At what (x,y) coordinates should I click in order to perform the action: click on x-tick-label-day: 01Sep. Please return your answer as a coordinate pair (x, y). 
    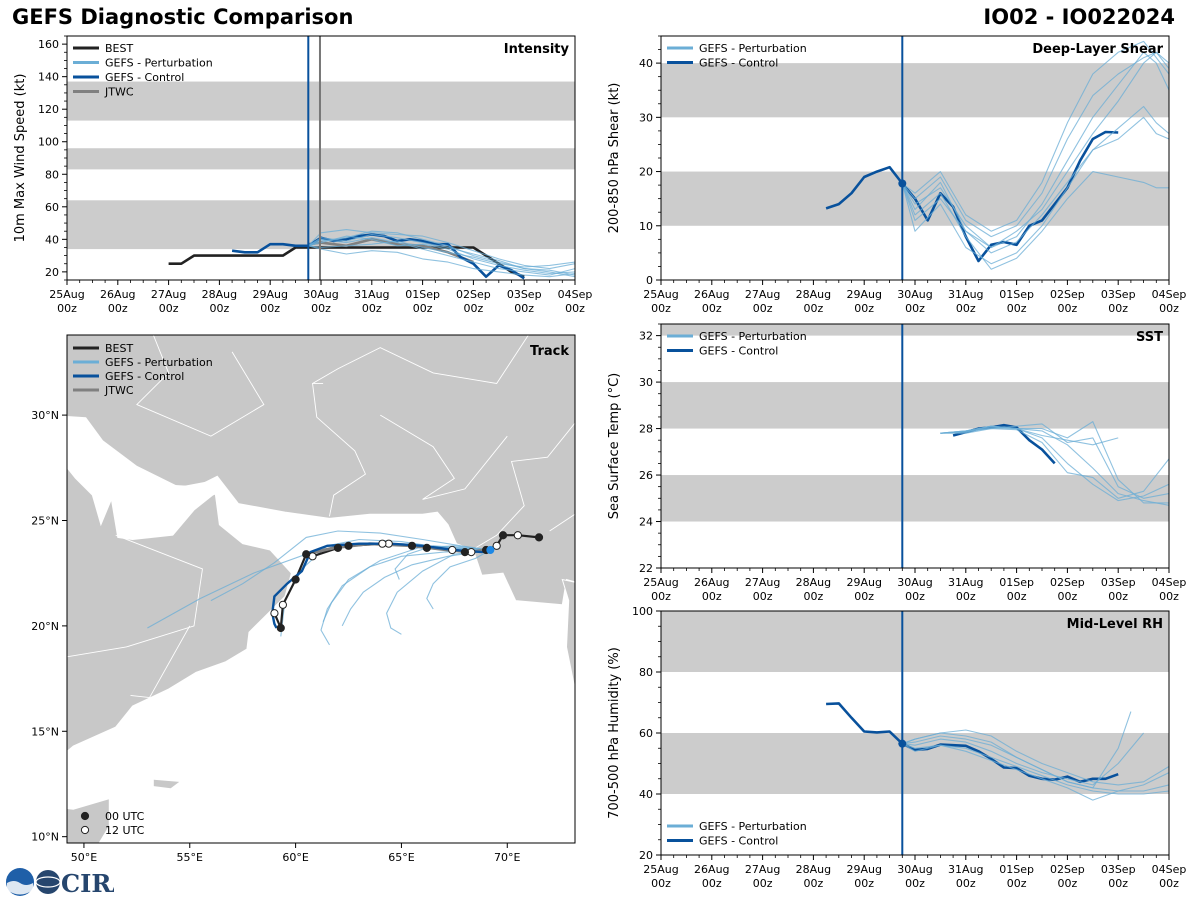
    Looking at the image, I should click on (1016, 582).